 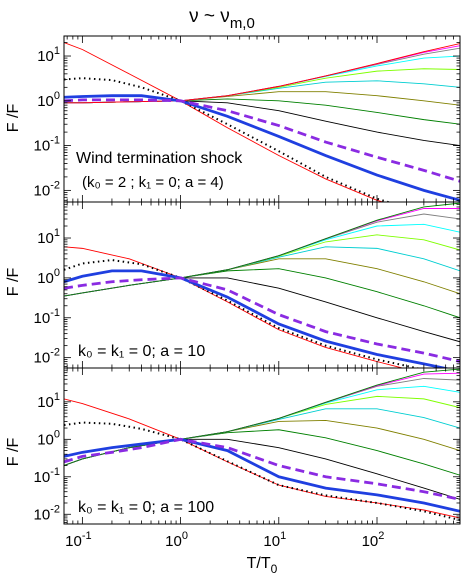 I want to click on y-axis-label-top: F /F, so click(x=13, y=118).